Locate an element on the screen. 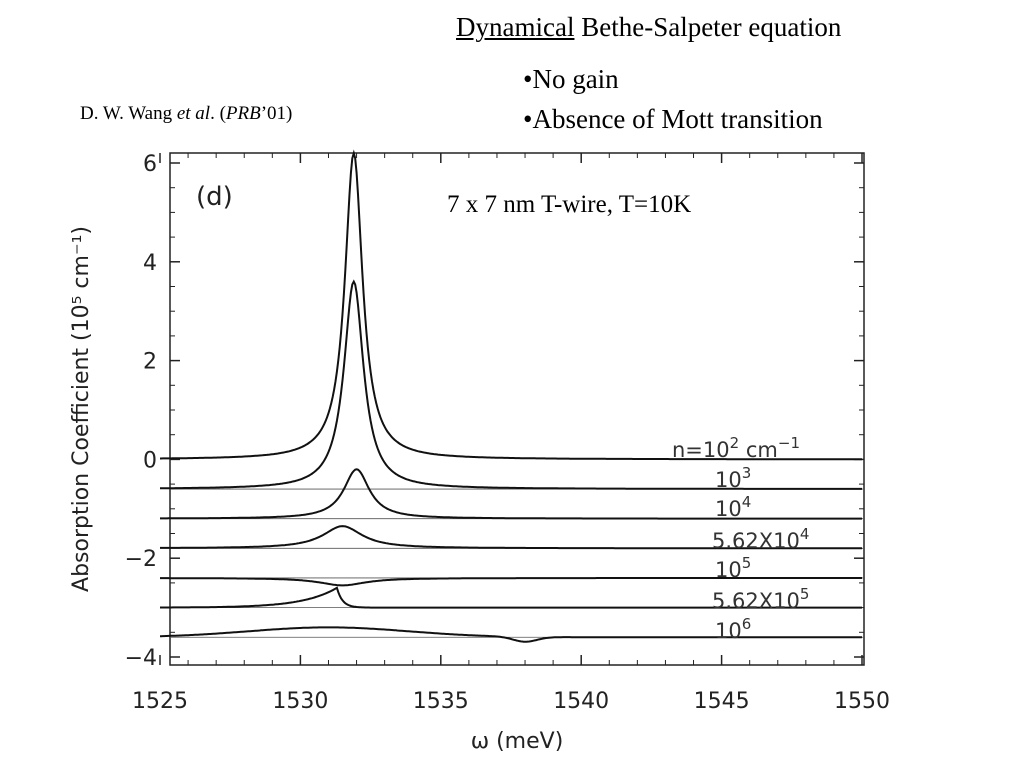 This screenshot has width=1024, height=768. x-tick-label: 1525 is located at coordinates (160, 701).